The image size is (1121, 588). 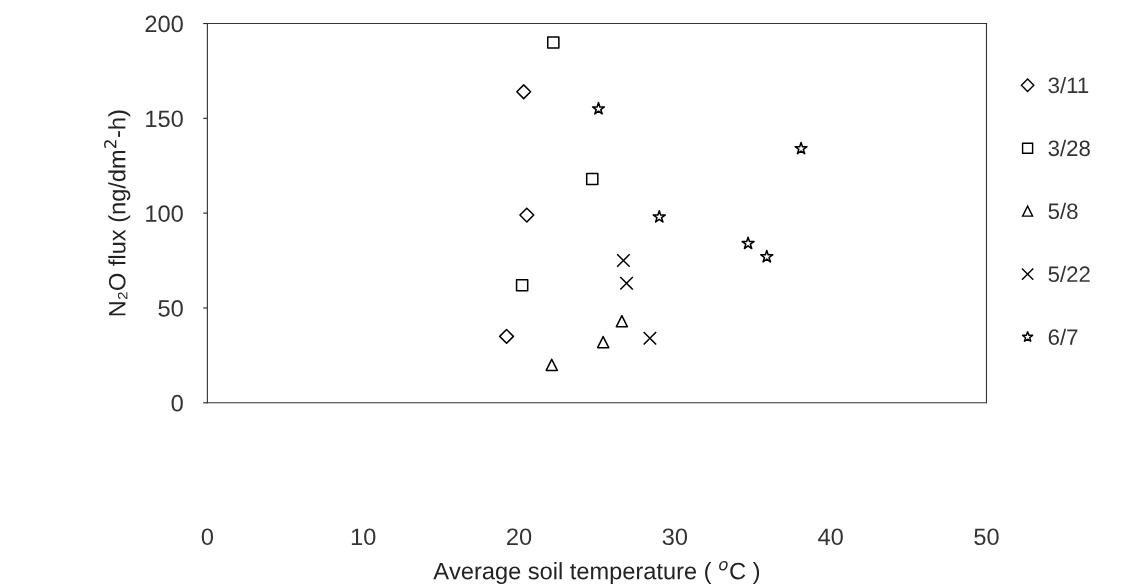 What do you see at coordinates (596, 572) in the screenshot?
I see `x-axis-title: Average soil temperature ( $^{o}$C )` at bounding box center [596, 572].